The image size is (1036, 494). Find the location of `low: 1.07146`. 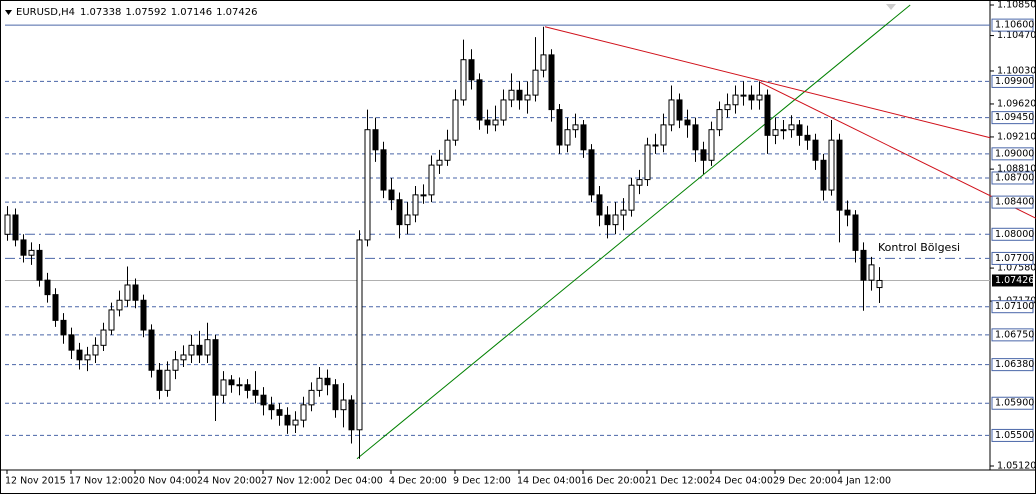

low: 1.07146 is located at coordinates (191, 12).